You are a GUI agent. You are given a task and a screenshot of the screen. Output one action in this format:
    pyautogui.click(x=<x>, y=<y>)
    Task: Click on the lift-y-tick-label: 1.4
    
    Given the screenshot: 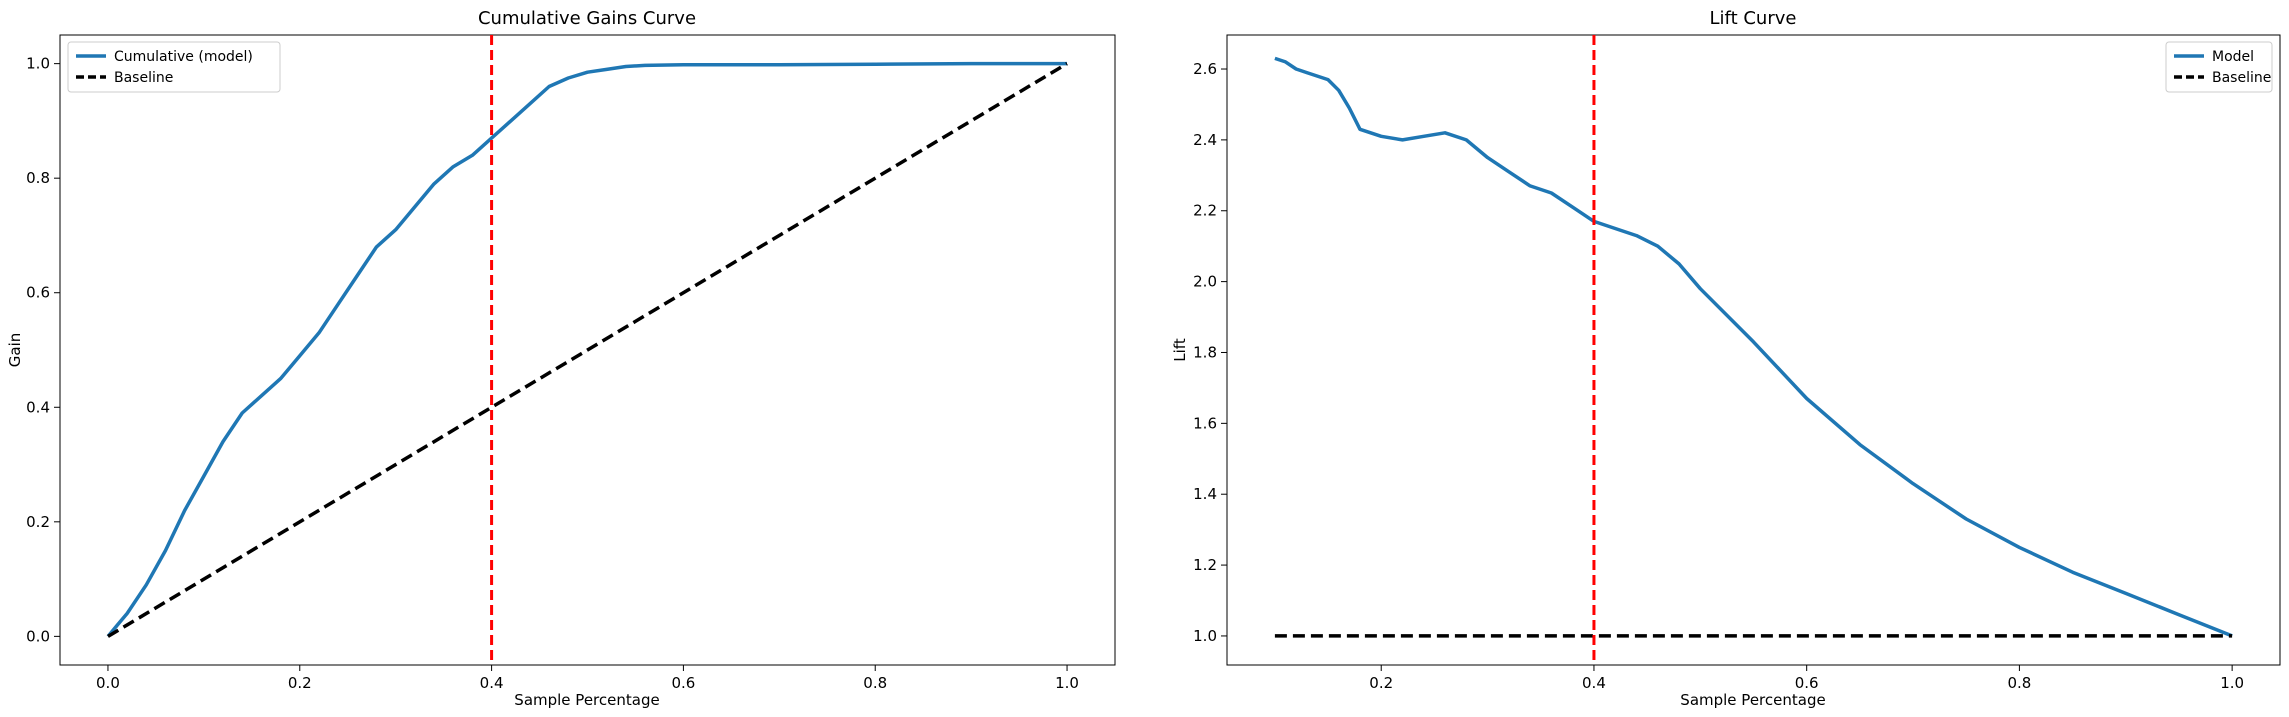 What is the action you would take?
    pyautogui.click(x=1205, y=494)
    